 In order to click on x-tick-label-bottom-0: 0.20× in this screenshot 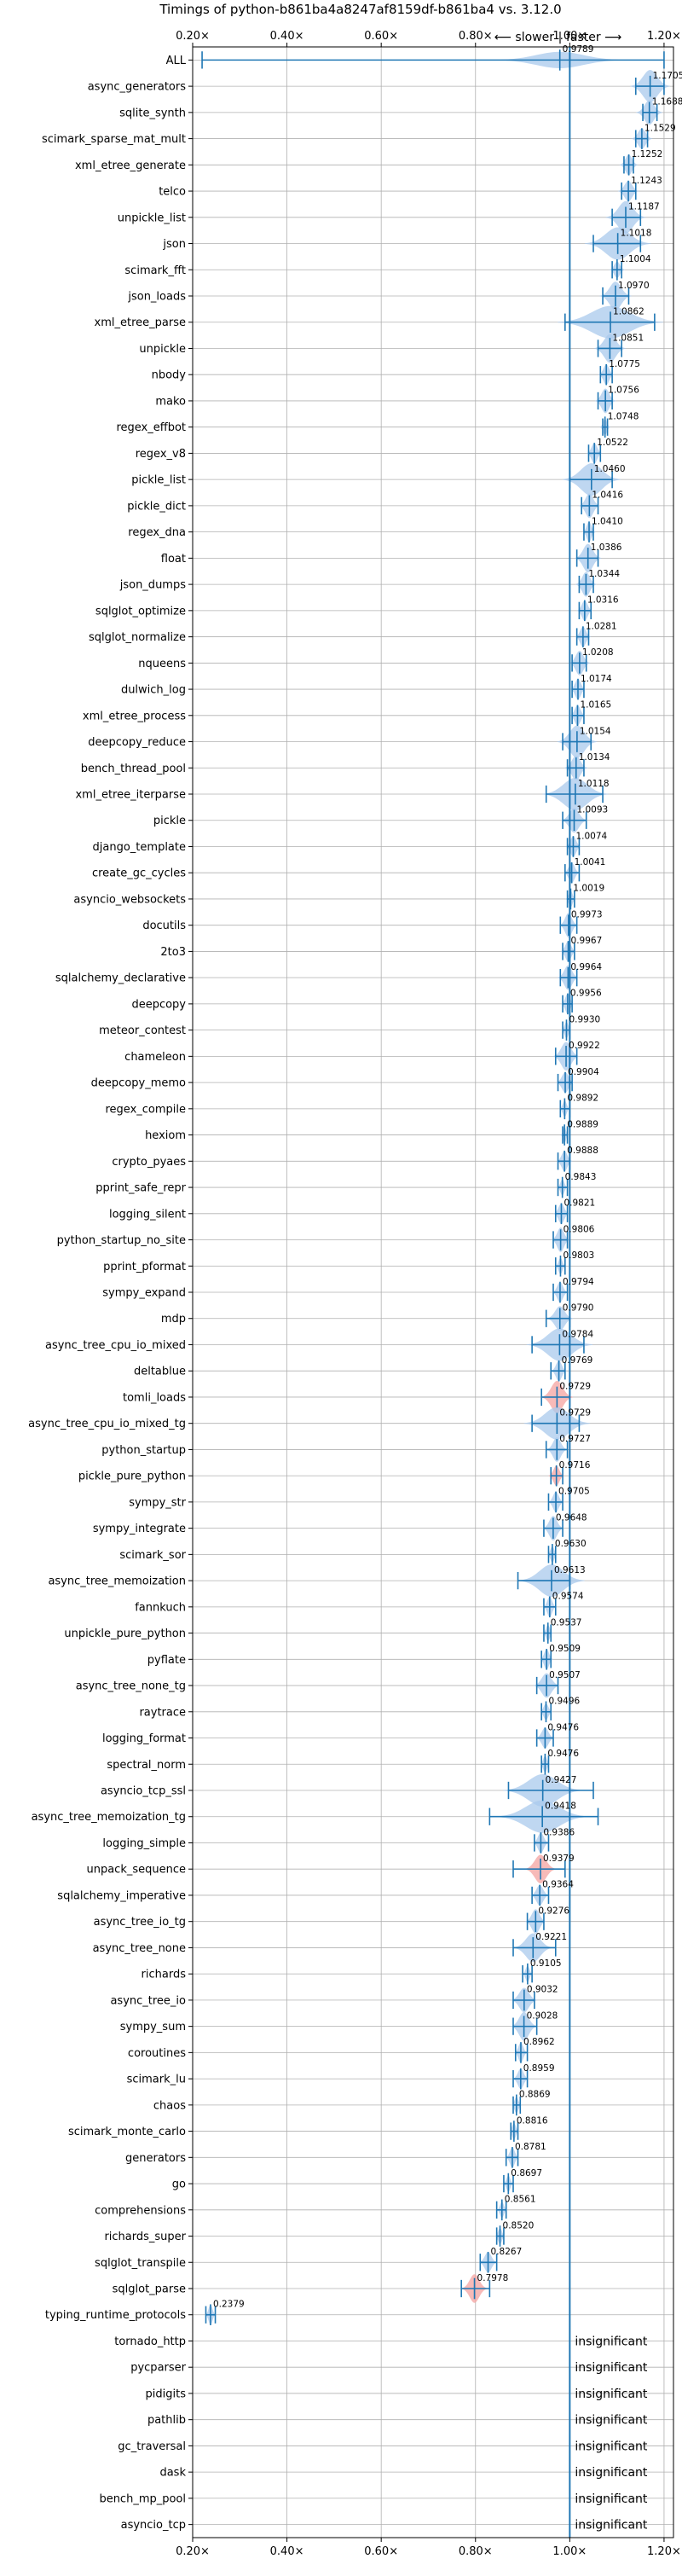, I will do `click(193, 2551)`.